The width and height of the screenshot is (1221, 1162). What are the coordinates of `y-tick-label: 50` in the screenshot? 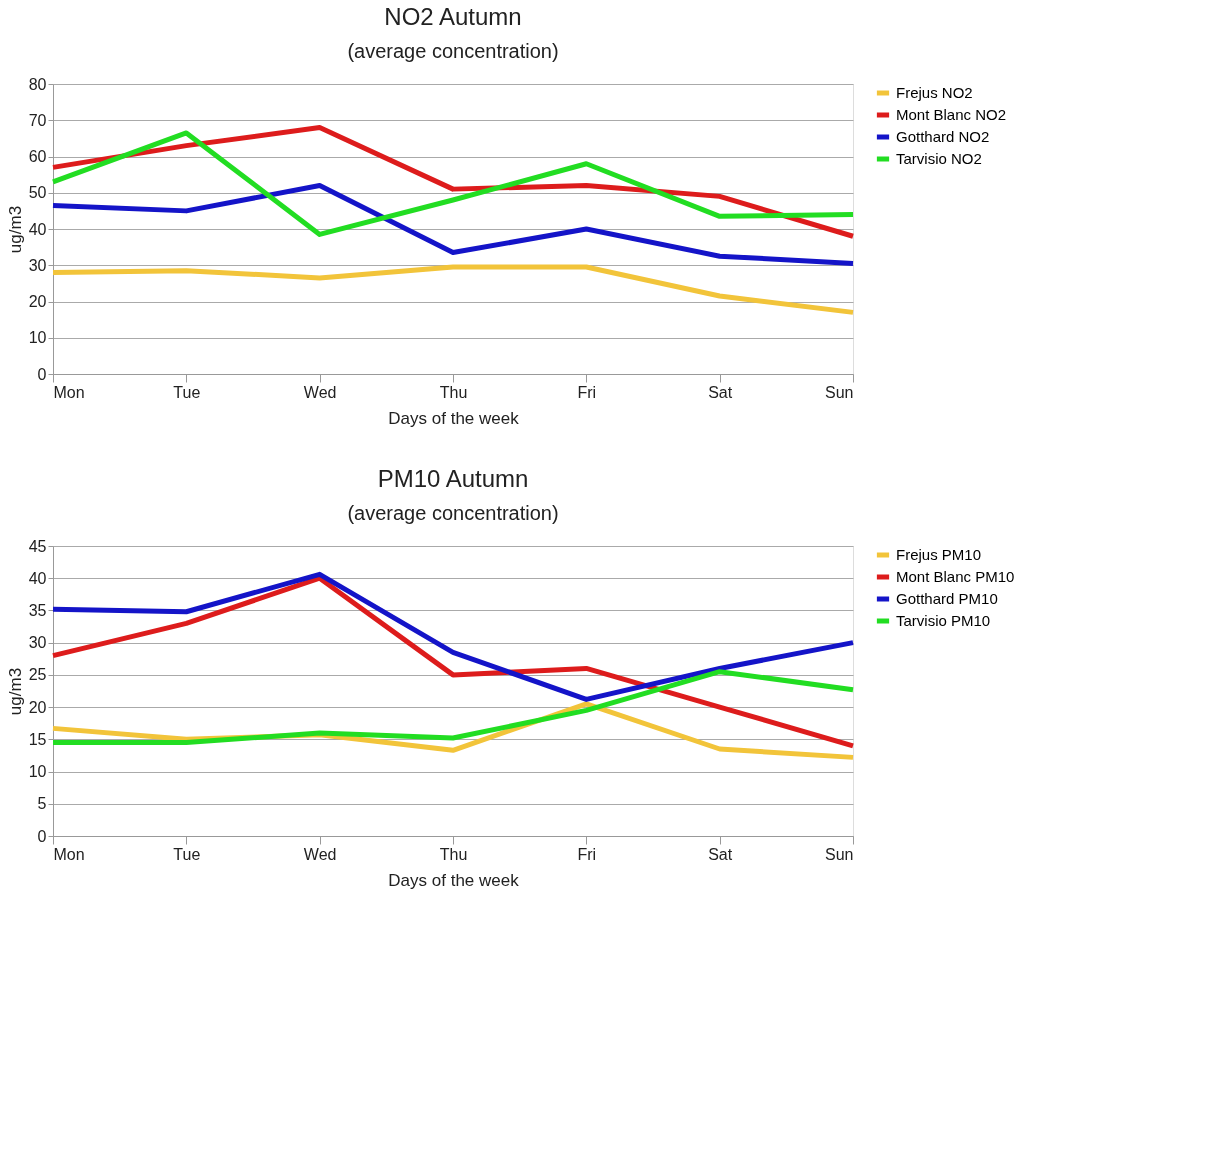 It's located at (37, 193).